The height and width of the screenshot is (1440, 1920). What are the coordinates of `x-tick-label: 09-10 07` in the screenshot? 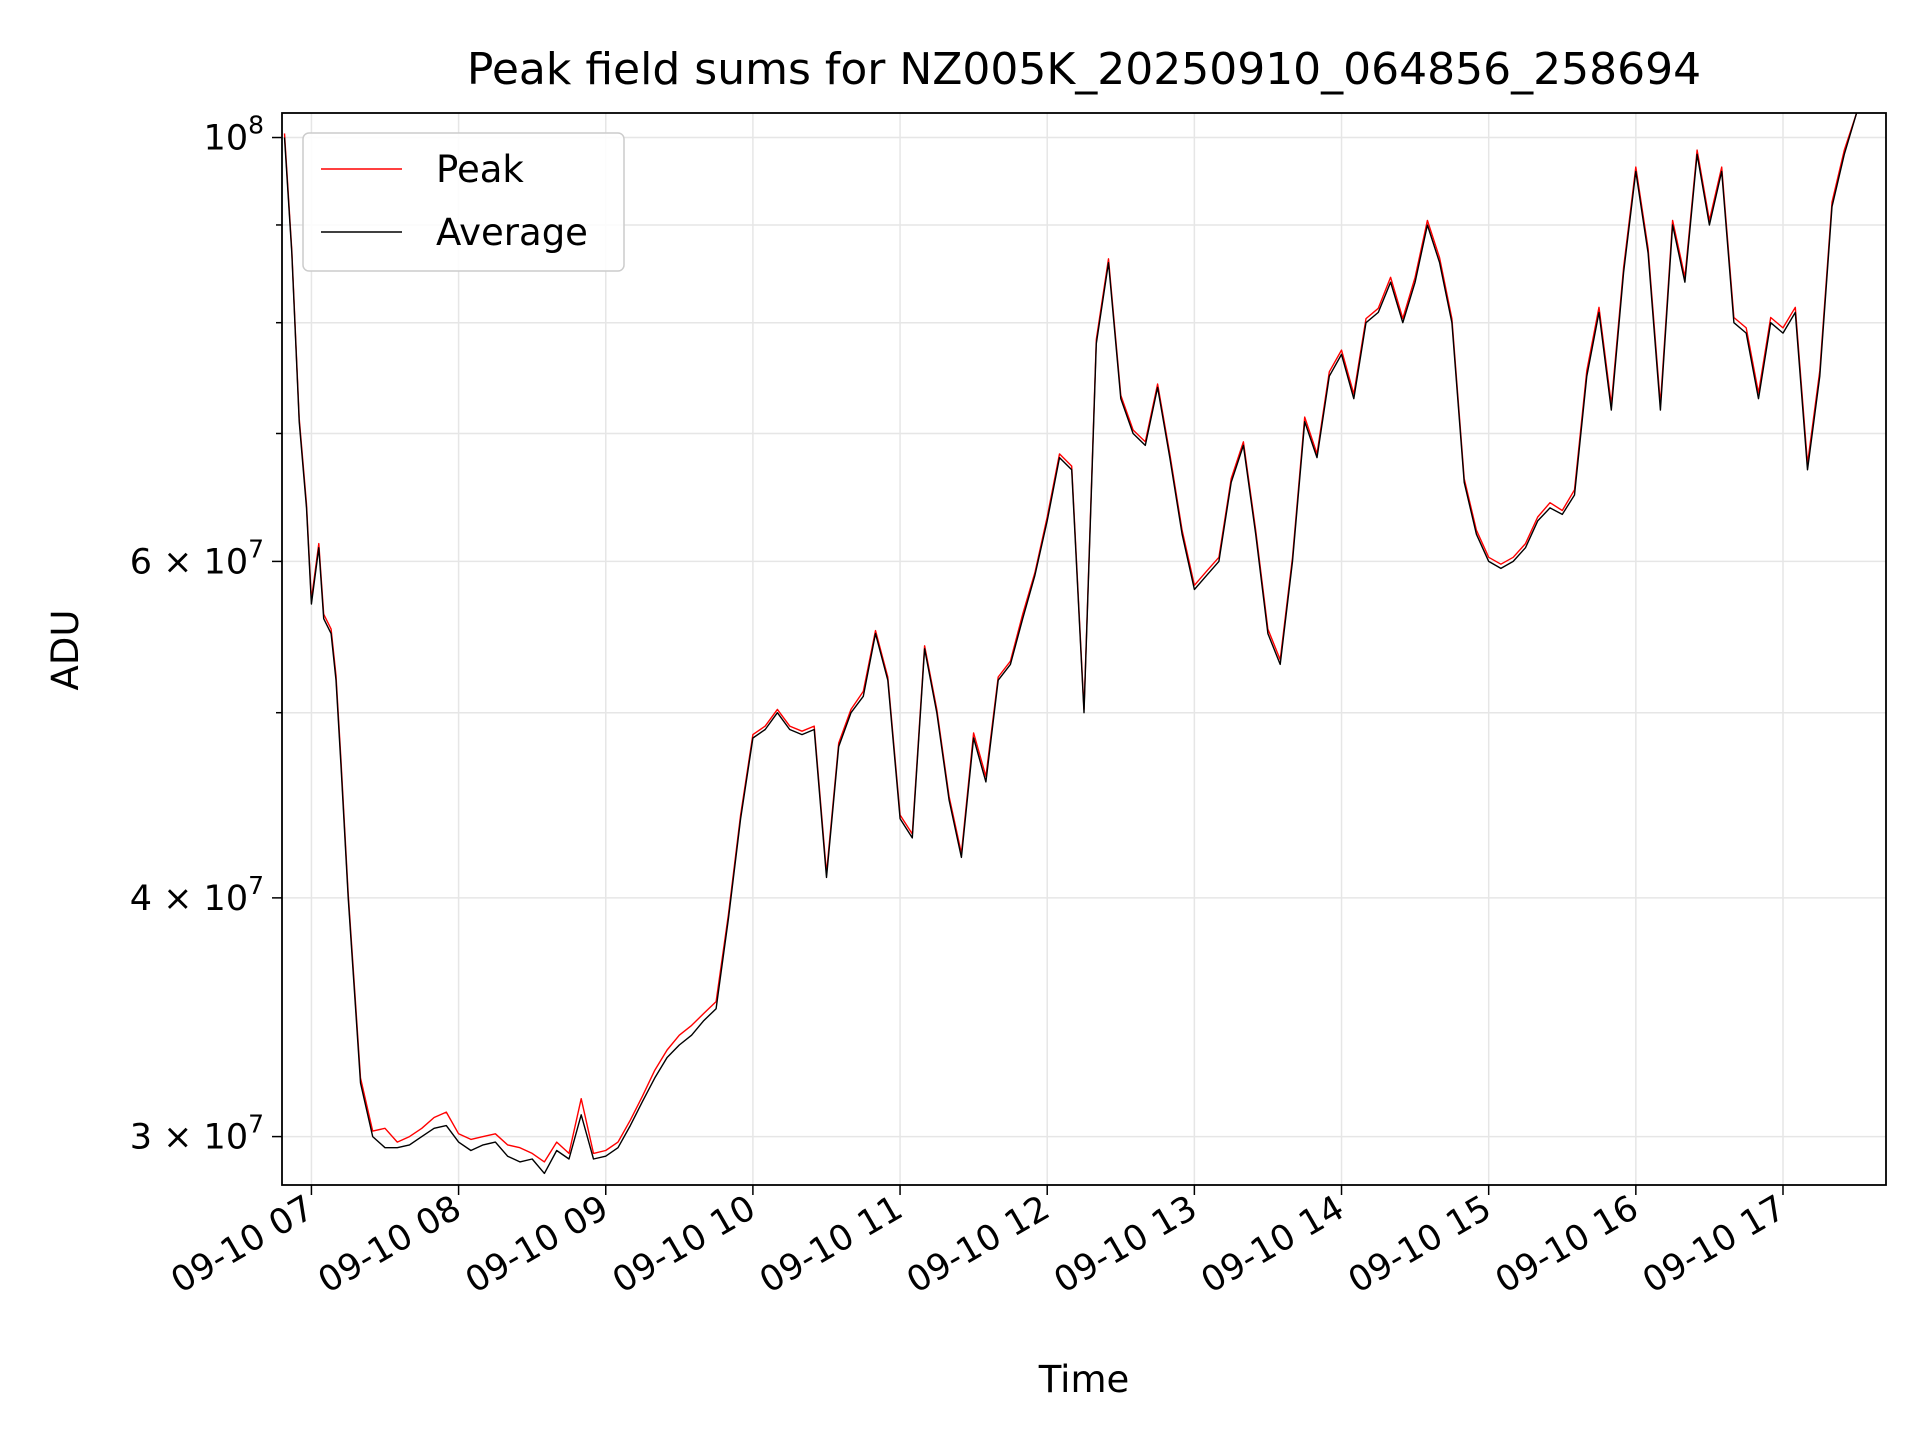 It's located at (243, 1244).